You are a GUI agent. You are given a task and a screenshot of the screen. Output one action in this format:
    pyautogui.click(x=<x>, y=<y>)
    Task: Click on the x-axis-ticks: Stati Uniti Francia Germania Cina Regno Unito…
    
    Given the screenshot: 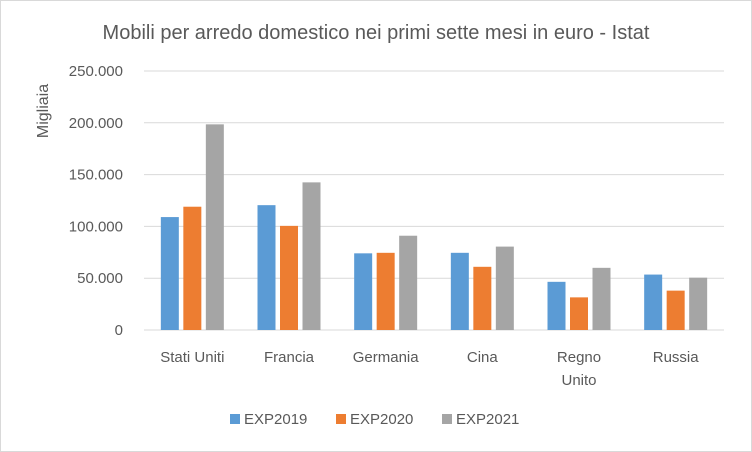 What is the action you would take?
    pyautogui.click(x=429, y=369)
    